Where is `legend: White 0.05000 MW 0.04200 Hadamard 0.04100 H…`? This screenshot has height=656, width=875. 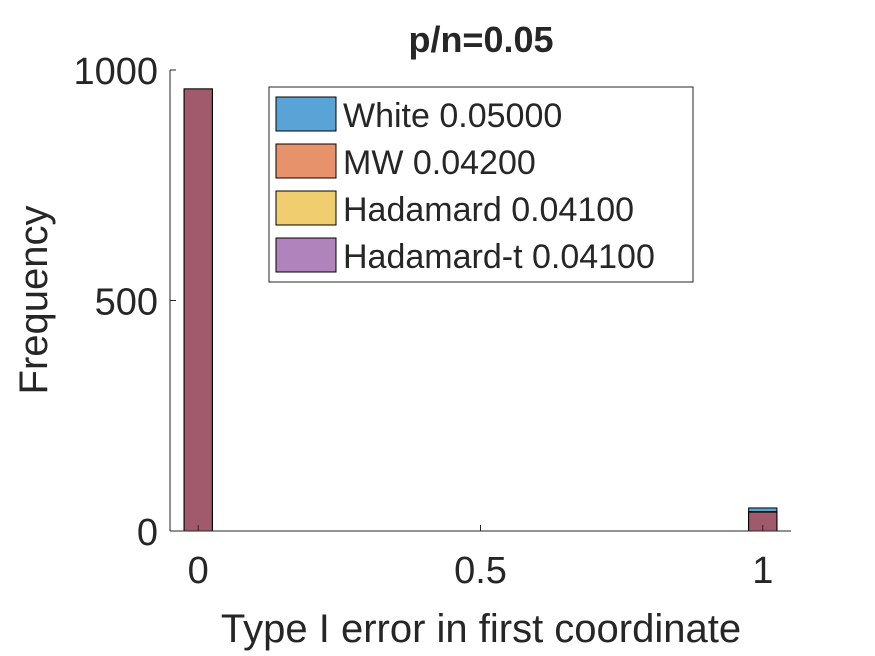
legend: White 0.05000 MW 0.04200 Hadamard 0.04100 H… is located at coordinates (481, 184).